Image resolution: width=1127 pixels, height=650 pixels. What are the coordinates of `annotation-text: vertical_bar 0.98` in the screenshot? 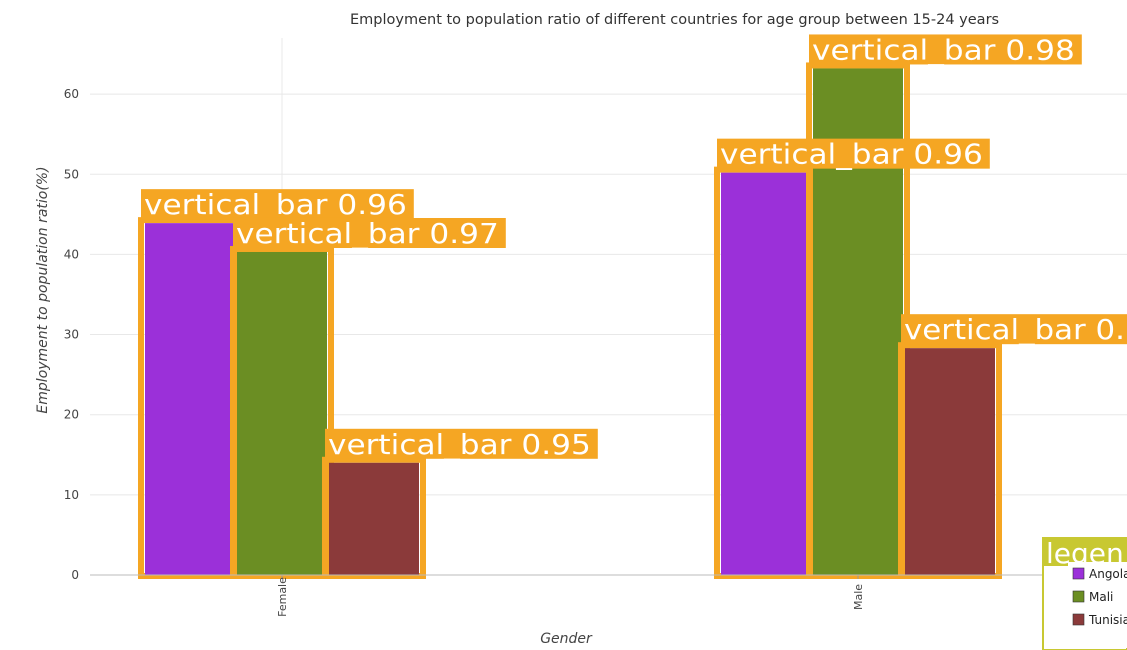 It's located at (943, 49).